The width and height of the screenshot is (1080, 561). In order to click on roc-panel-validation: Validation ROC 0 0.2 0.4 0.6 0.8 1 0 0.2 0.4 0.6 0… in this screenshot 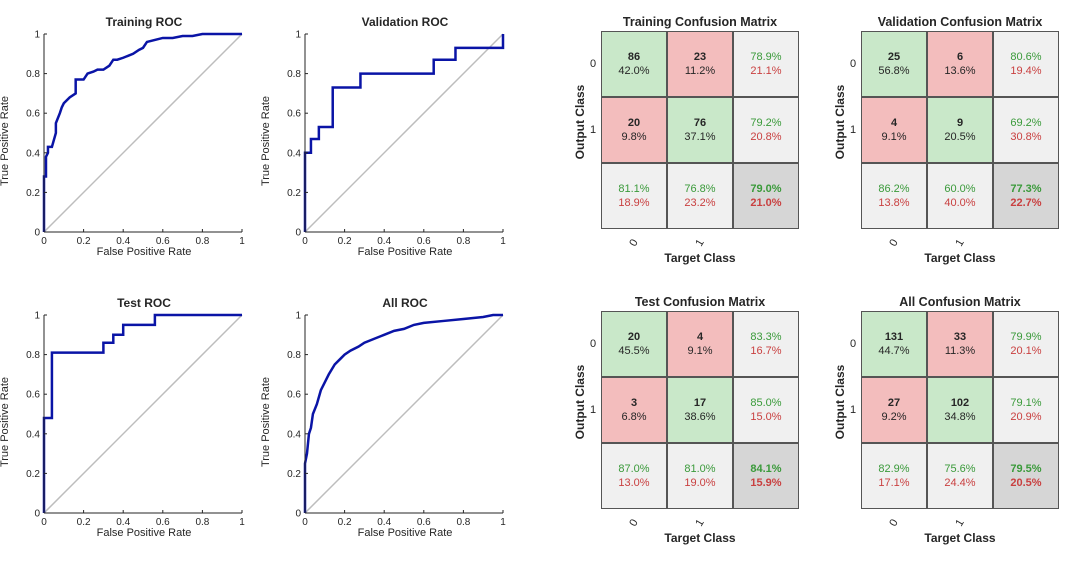, I will do `click(385, 145)`.